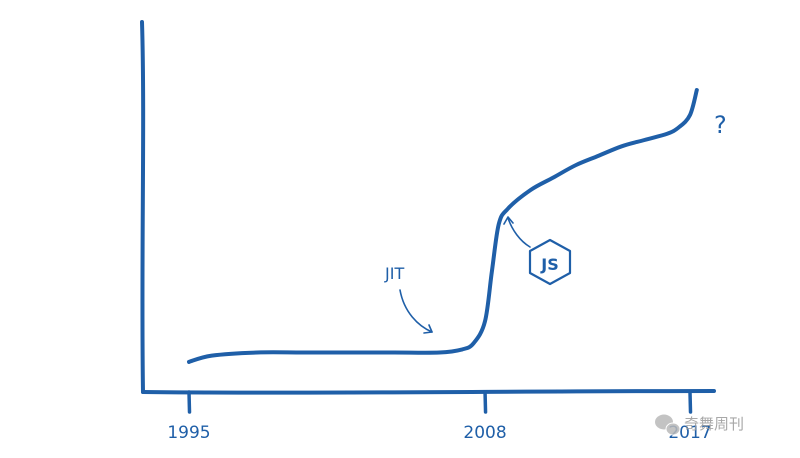 The width and height of the screenshot is (800, 458). What do you see at coordinates (508, 220) in the screenshot?
I see `arrow-js-head` at bounding box center [508, 220].